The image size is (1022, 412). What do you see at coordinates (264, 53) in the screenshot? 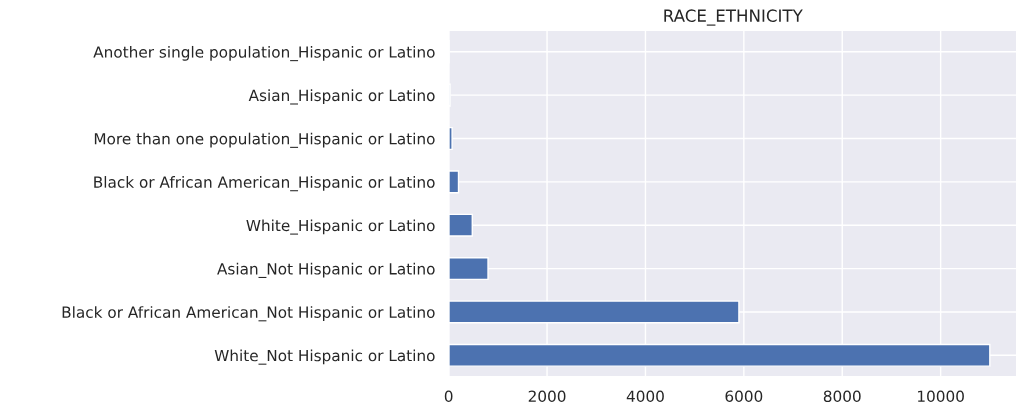
I see `y-tick-label: Another single population_Hispanic or Latino` at bounding box center [264, 53].